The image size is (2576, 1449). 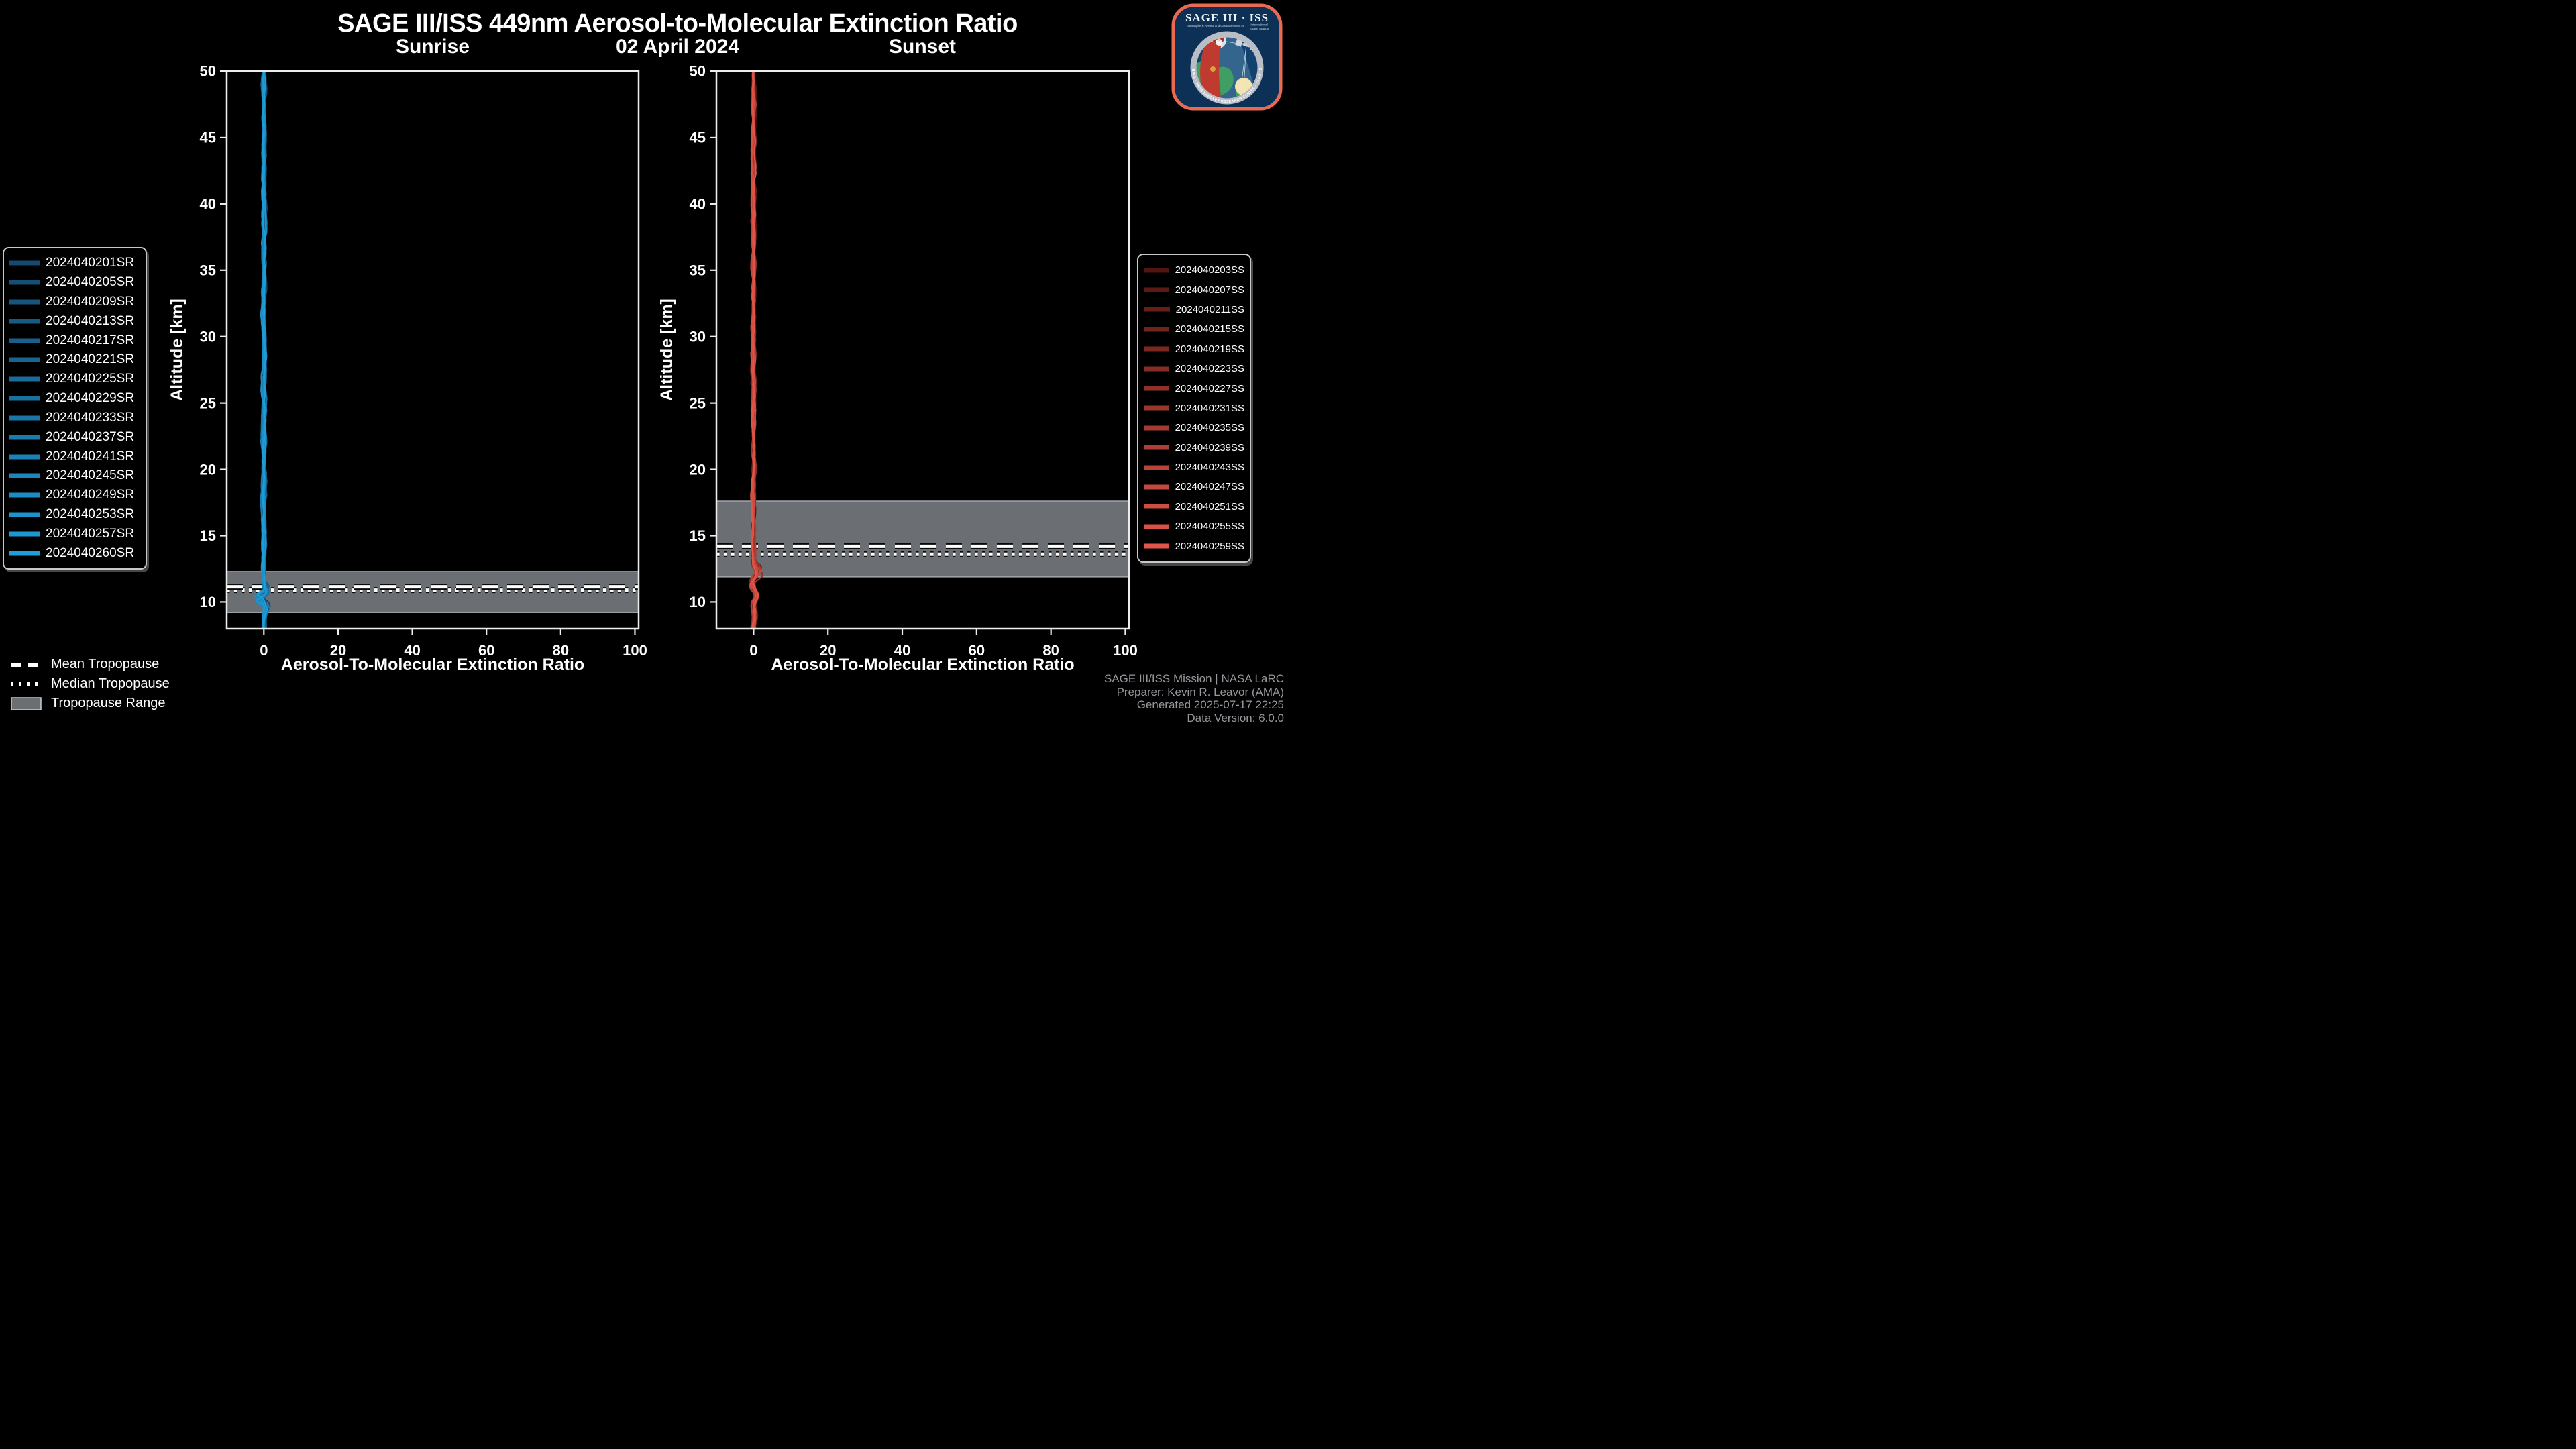 What do you see at coordinates (1227, 68) in the screenshot?
I see `patch-artwork` at bounding box center [1227, 68].